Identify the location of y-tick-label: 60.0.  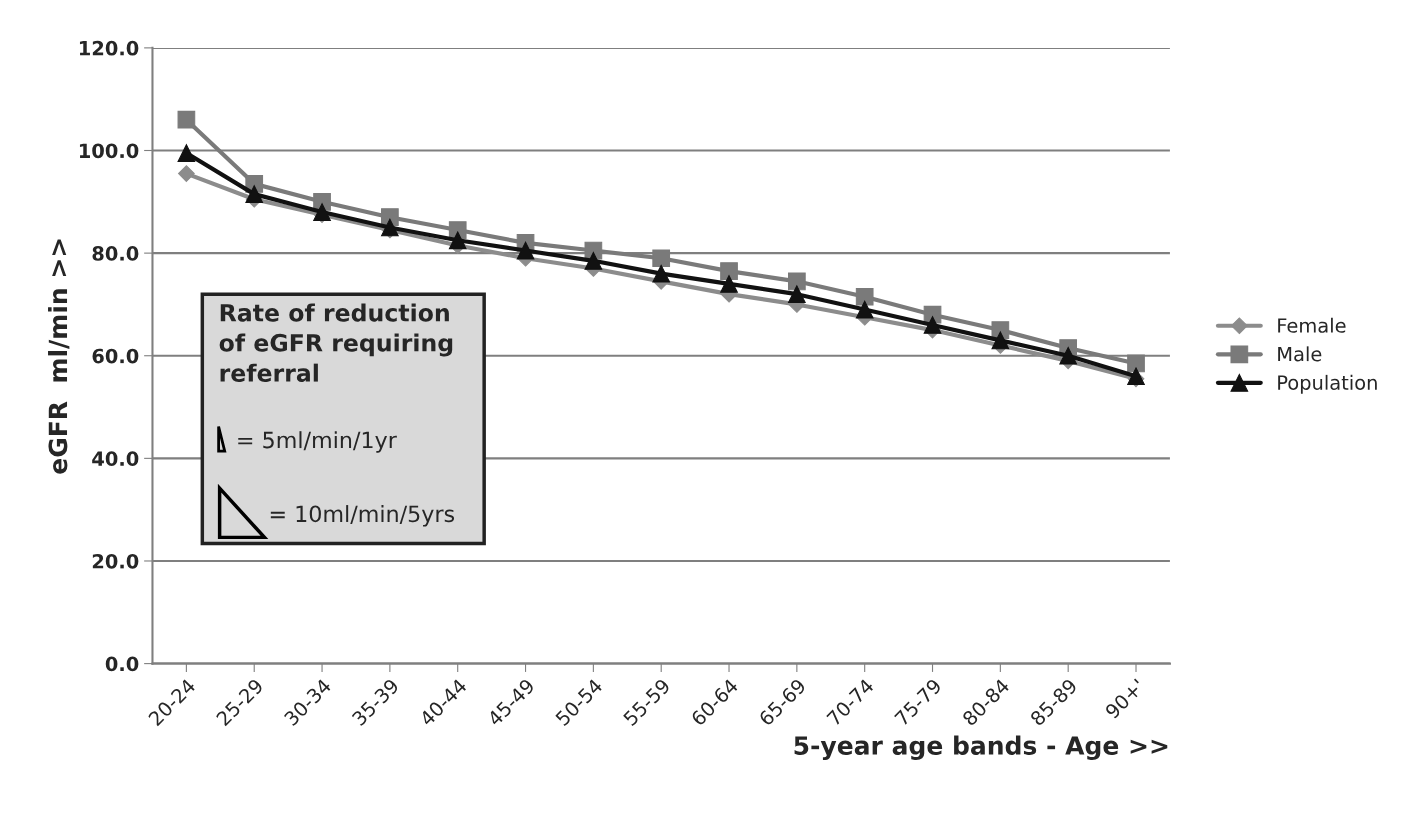
(115, 356).